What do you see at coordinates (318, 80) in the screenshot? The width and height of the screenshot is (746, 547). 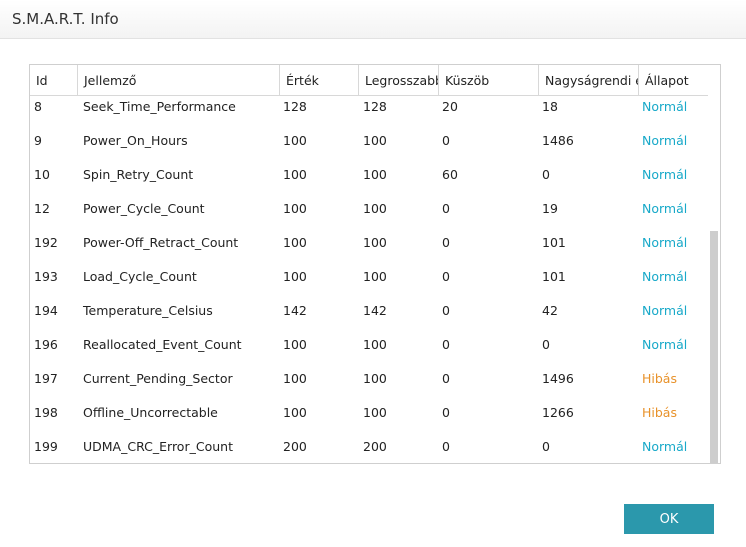 I see `col-header-value: Érték` at bounding box center [318, 80].